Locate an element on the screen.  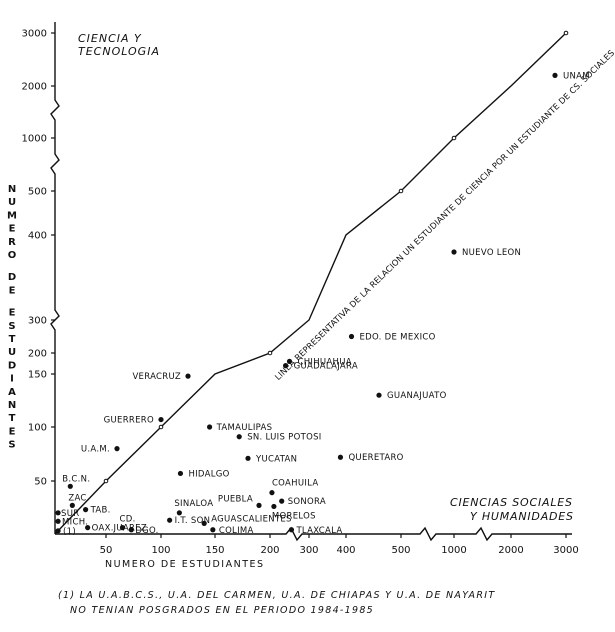
x-tick-label: 2000 is located at coordinates (510, 550).